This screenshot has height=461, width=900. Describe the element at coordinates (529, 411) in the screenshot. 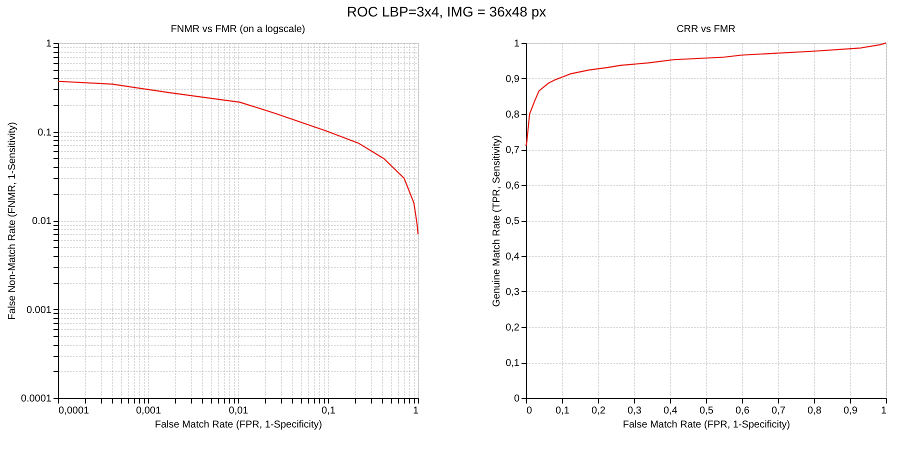

I see `x-tick-label: 0` at that location.